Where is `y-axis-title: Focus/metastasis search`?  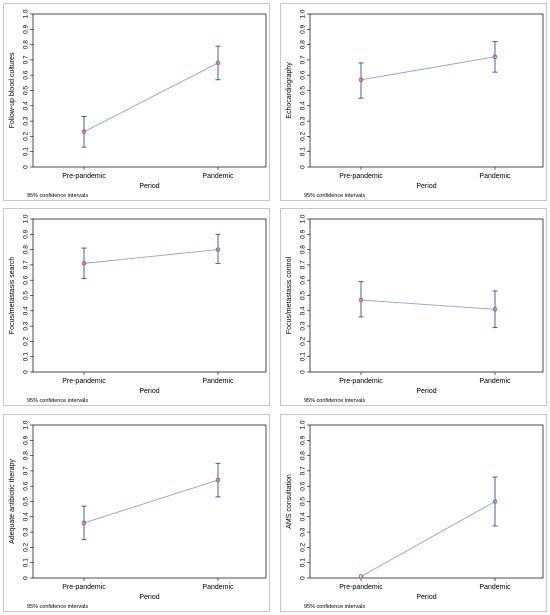 y-axis-title: Focus/metastasis search is located at coordinates (12, 296).